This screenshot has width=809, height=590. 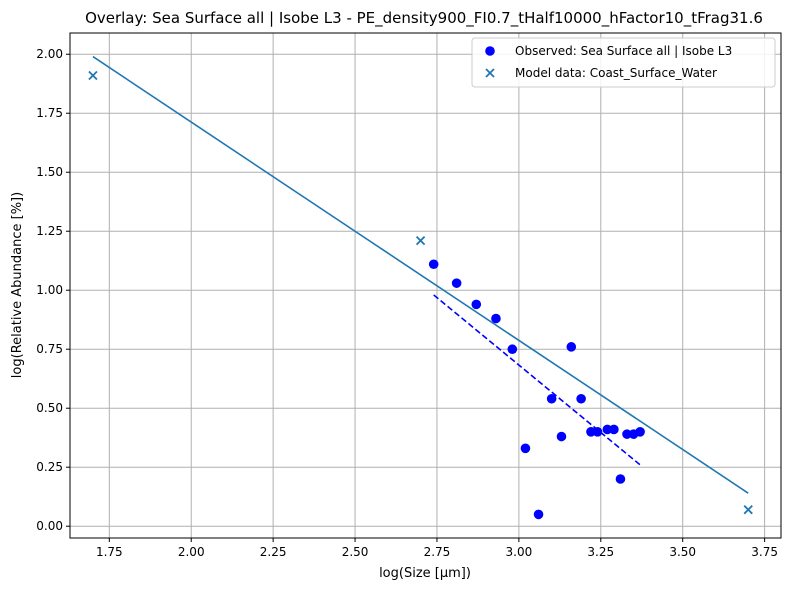 I want to click on y-tick-label: 0.00, so click(x=49, y=526).